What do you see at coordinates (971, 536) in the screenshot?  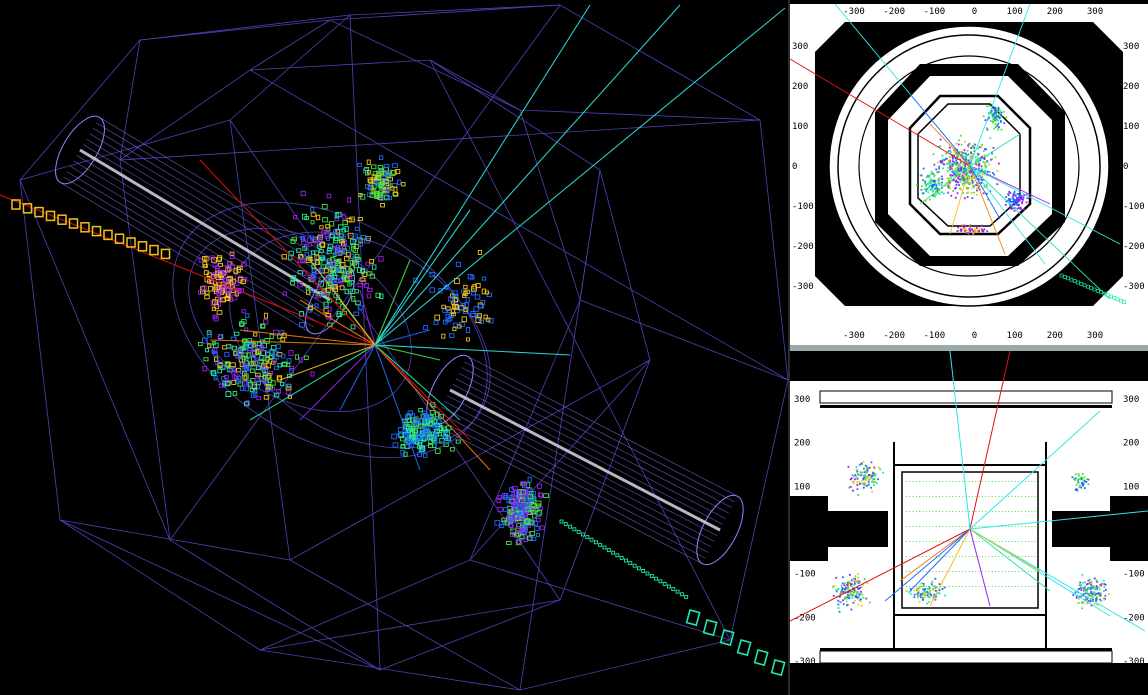 I see `rz-hits` at bounding box center [971, 536].